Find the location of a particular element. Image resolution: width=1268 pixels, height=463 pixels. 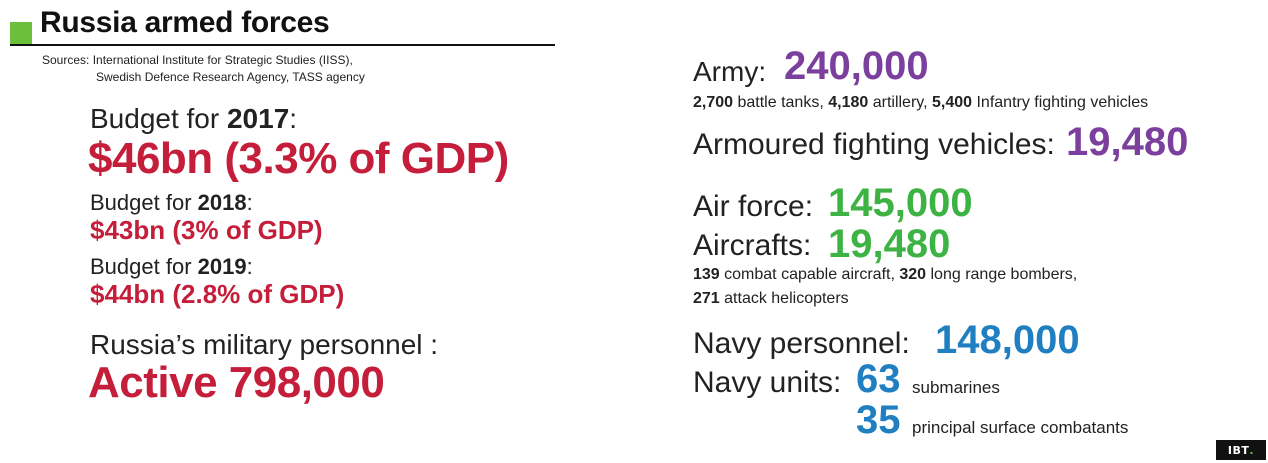

submarines-count: 63 is located at coordinates (878, 379).